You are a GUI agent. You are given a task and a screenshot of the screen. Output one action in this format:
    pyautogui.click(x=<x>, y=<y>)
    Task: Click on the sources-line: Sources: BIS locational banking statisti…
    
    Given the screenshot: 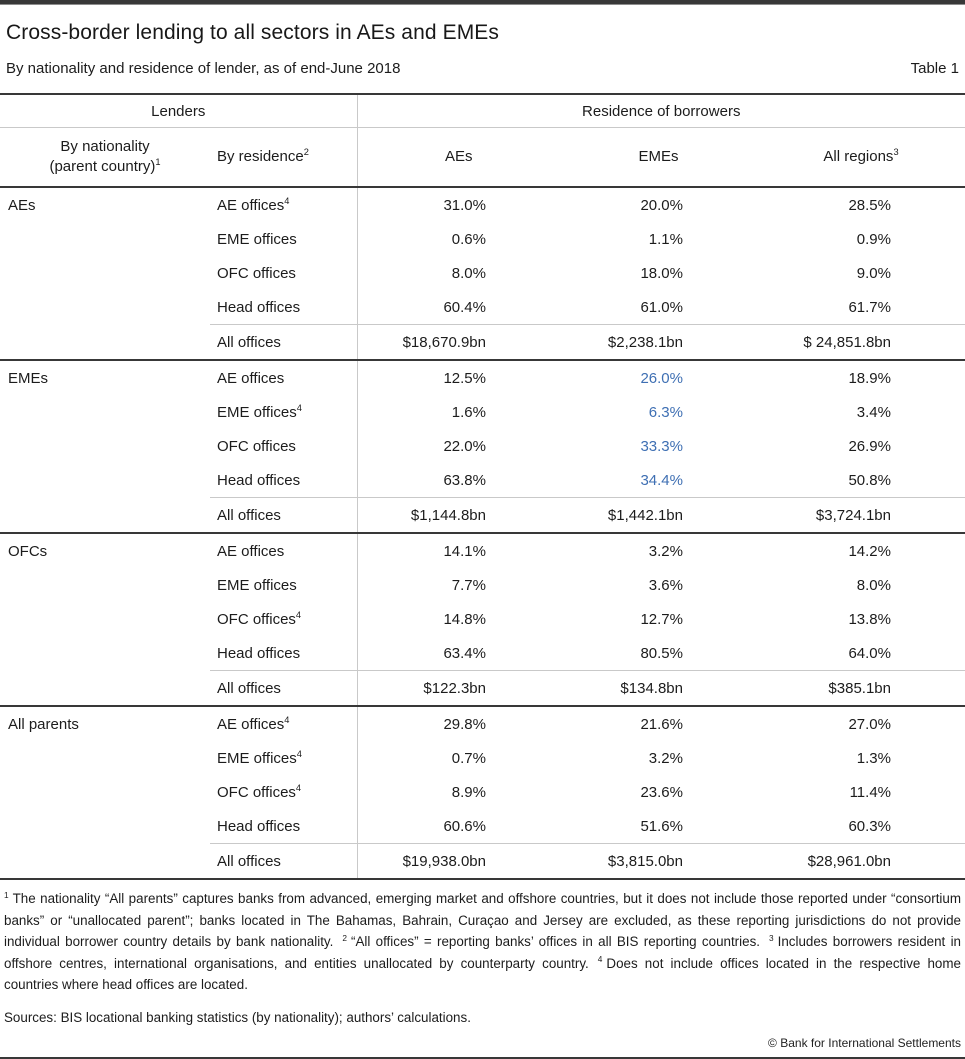 What is the action you would take?
    pyautogui.click(x=237, y=1017)
    